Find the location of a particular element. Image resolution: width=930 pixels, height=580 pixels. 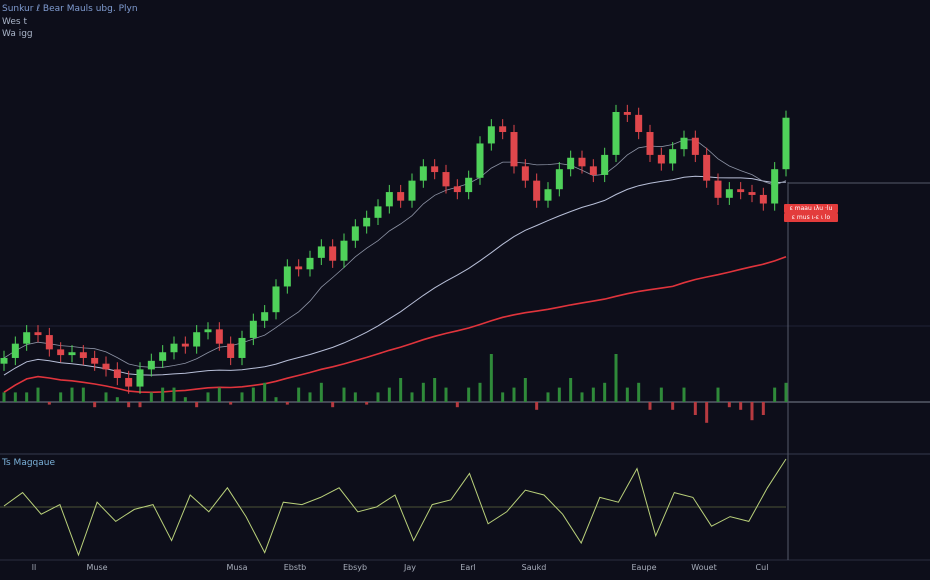

x-tick-label: Musa is located at coordinates (236, 567).